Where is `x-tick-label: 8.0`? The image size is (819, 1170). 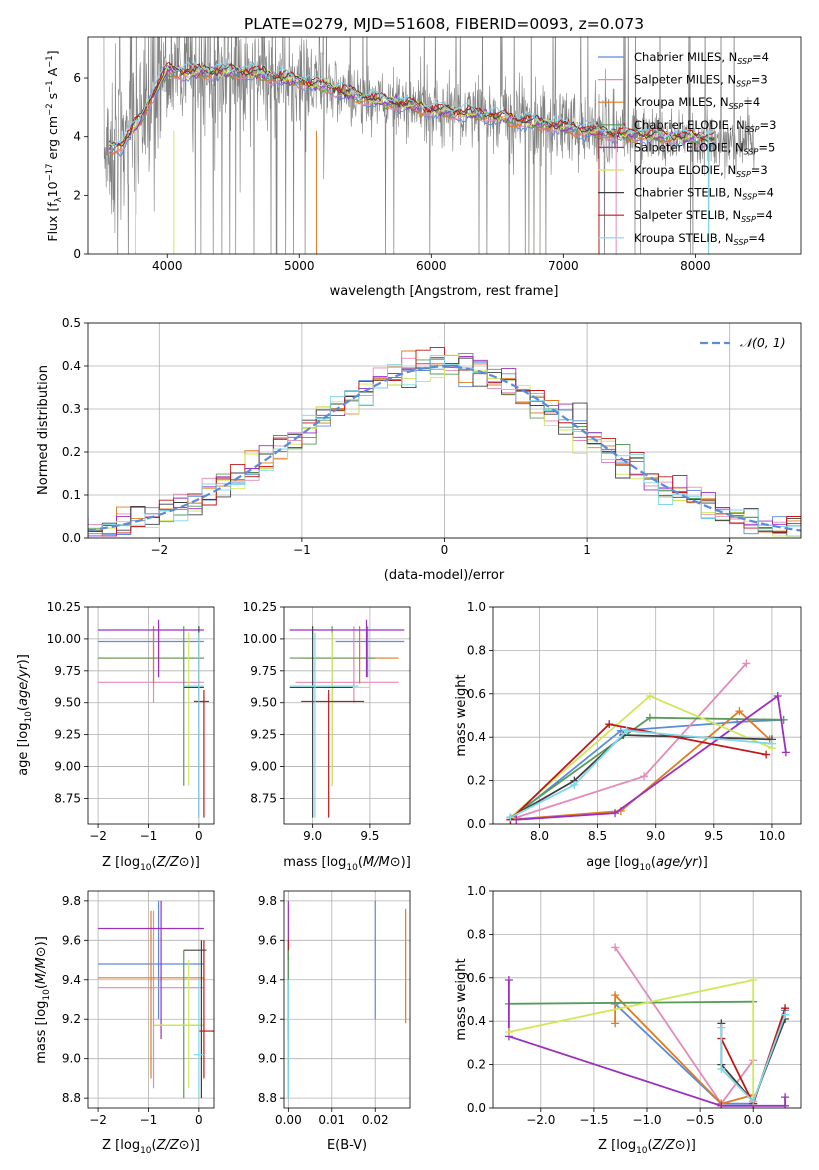
x-tick-label: 8.0 is located at coordinates (539, 836).